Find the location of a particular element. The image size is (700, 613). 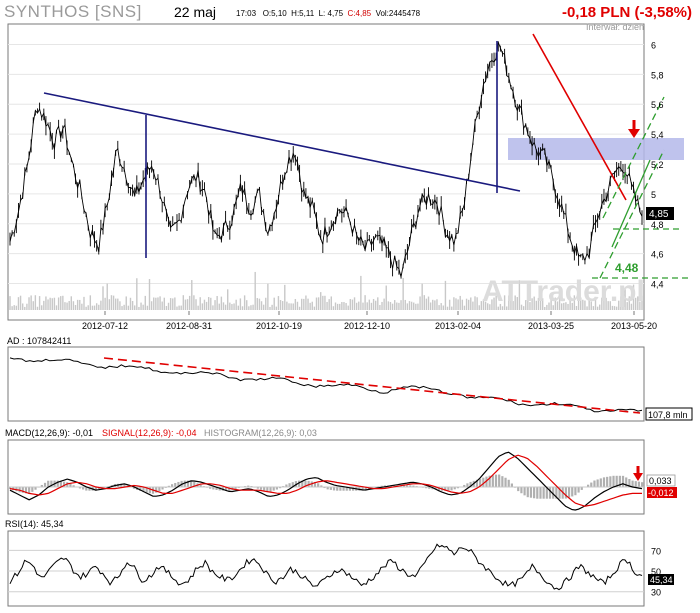

rsi-value-badge: 45,34 is located at coordinates (661, 579).